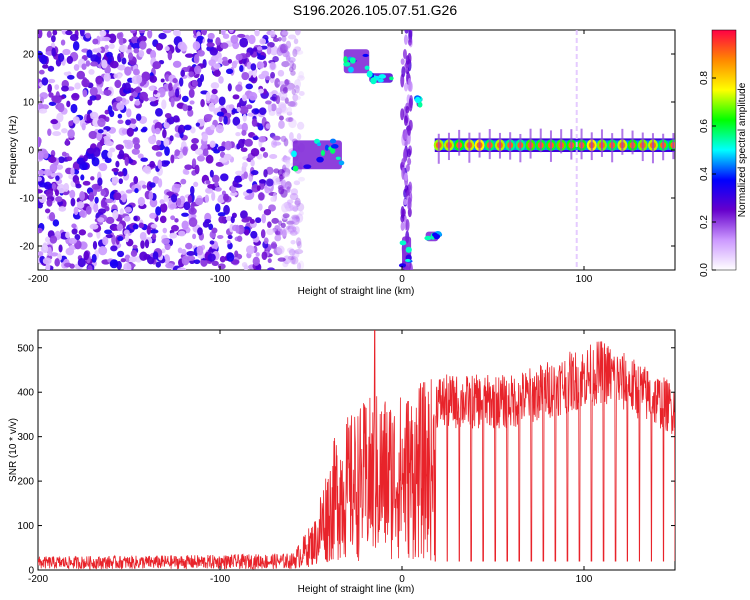  What do you see at coordinates (25, 482) in the screenshot?
I see `y-tick-label: 200` at bounding box center [25, 482].